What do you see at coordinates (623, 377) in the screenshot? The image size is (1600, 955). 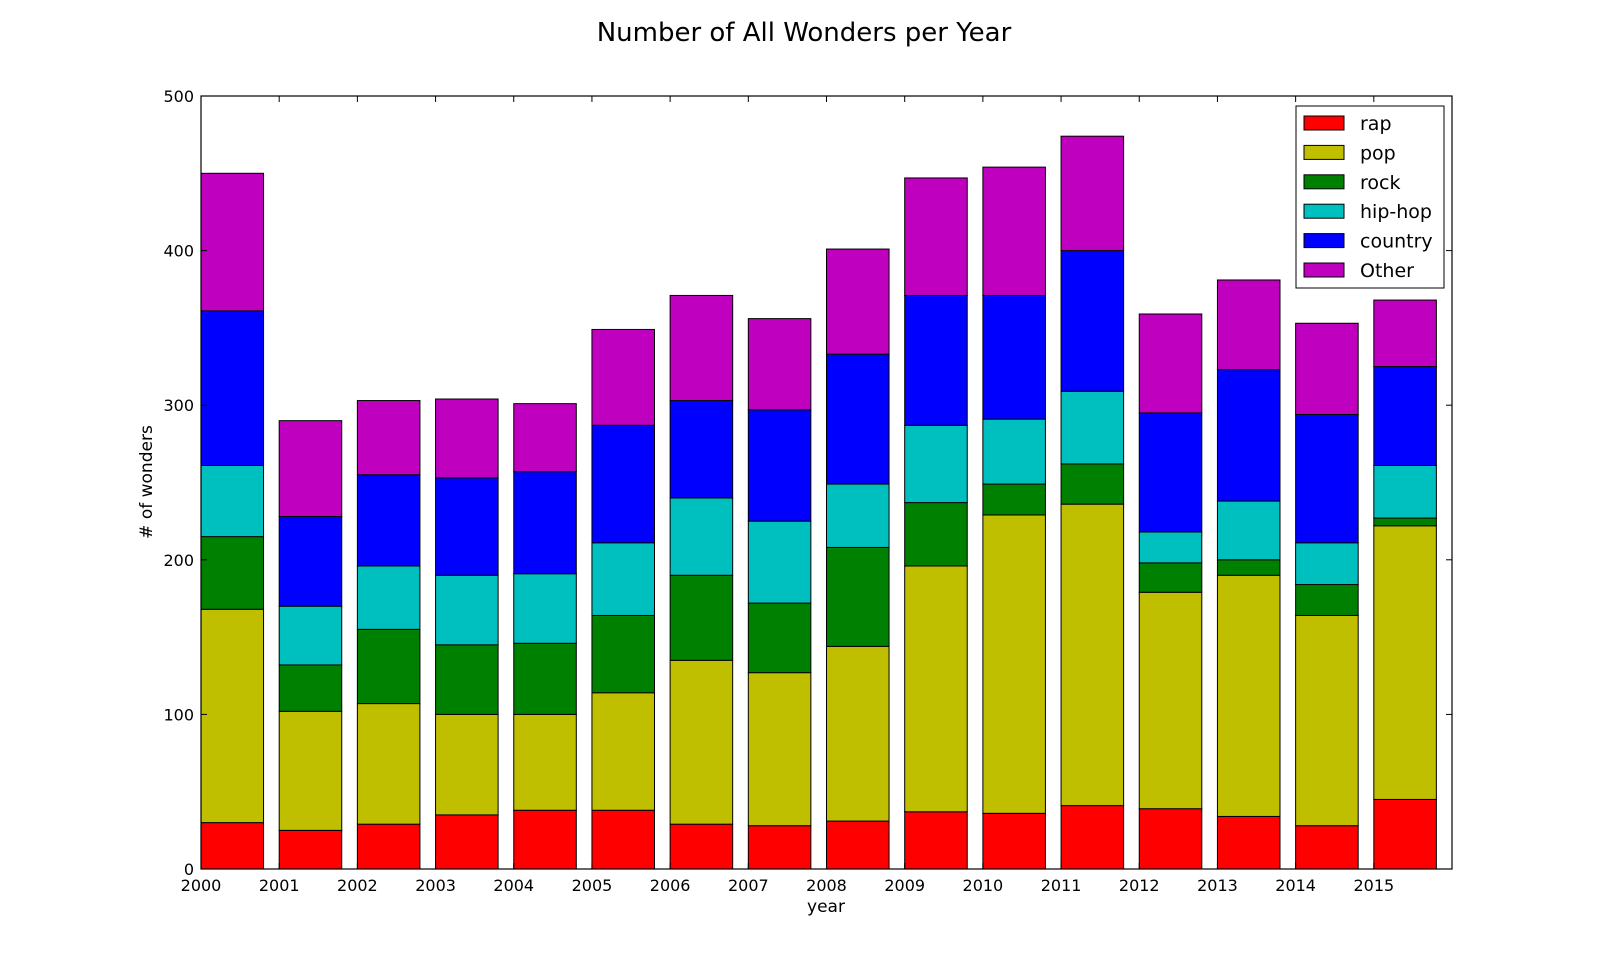 I see `bar-Other-2005` at bounding box center [623, 377].